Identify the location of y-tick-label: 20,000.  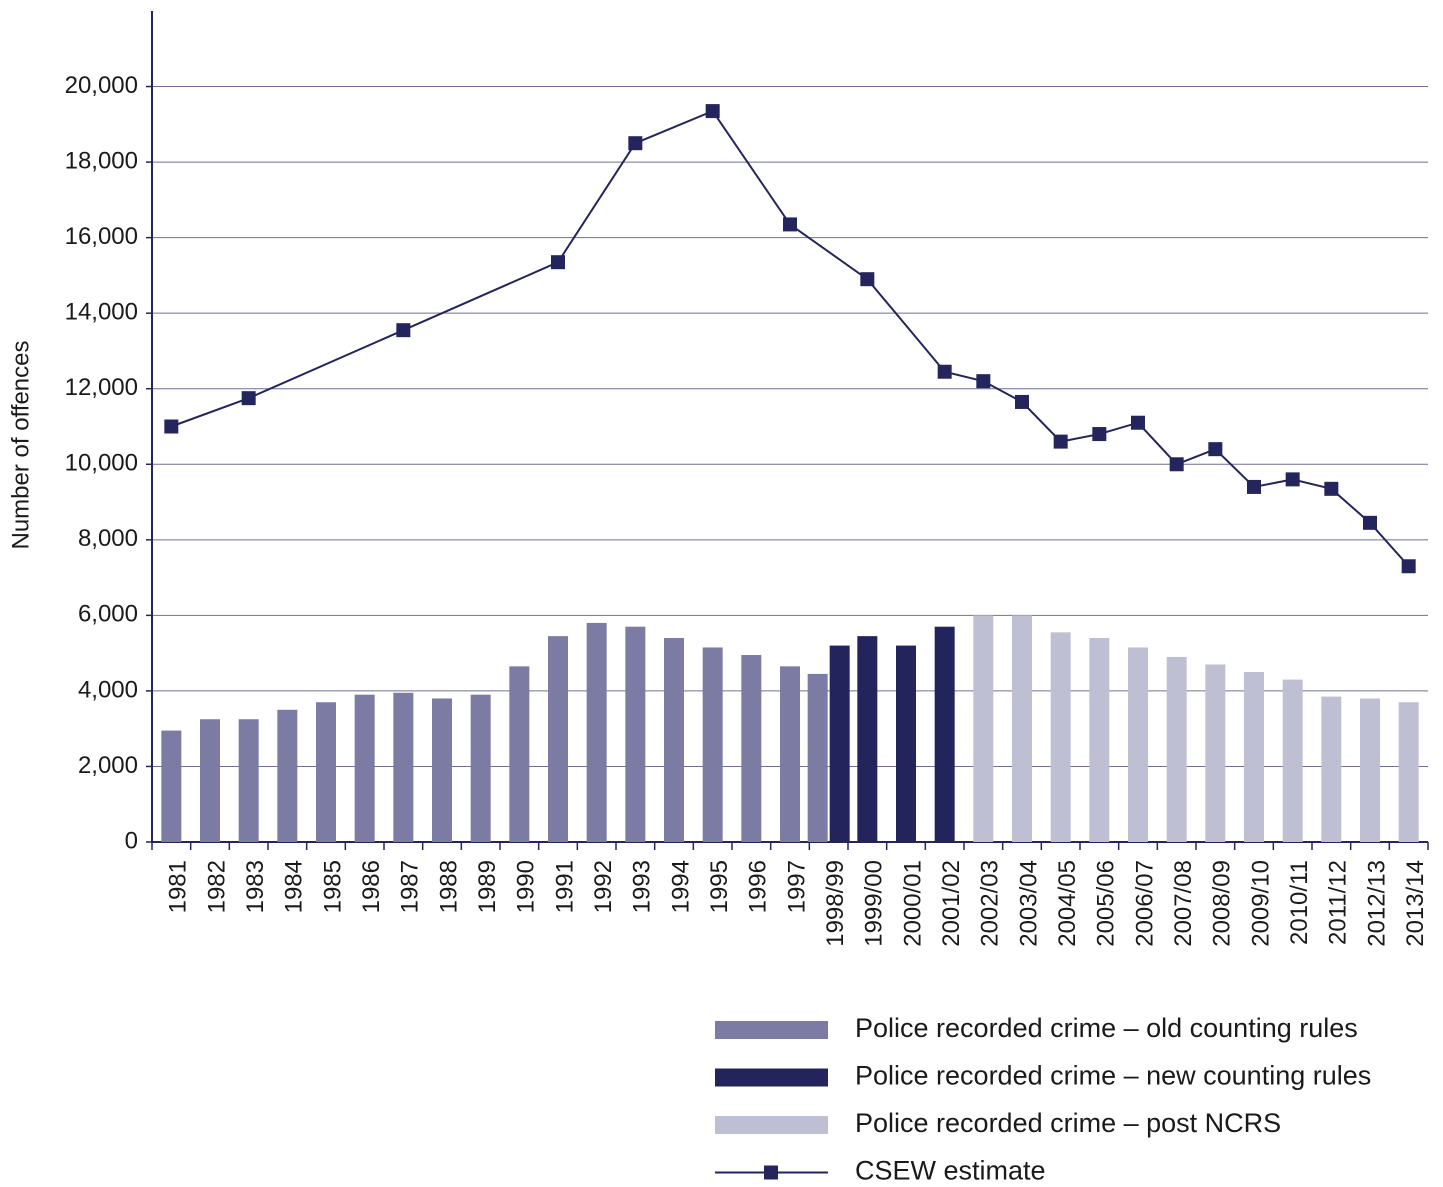
(101, 85).